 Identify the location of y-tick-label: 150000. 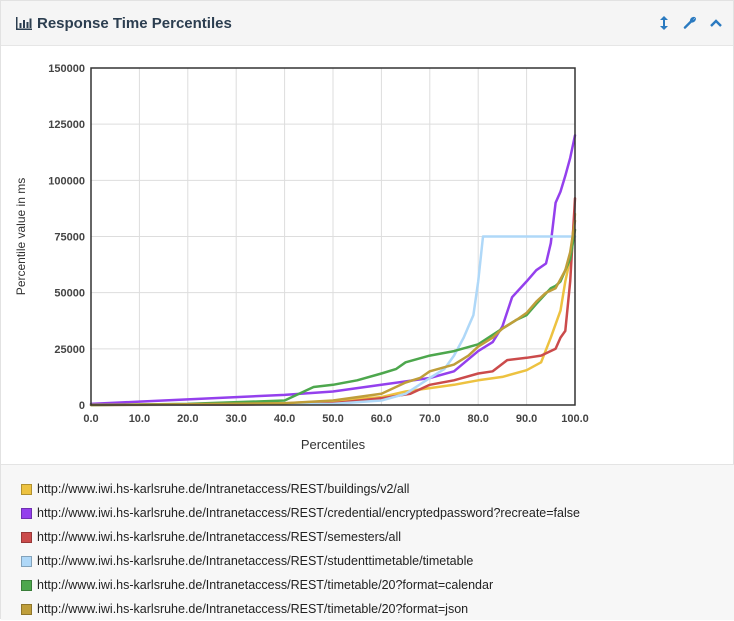
(66, 69).